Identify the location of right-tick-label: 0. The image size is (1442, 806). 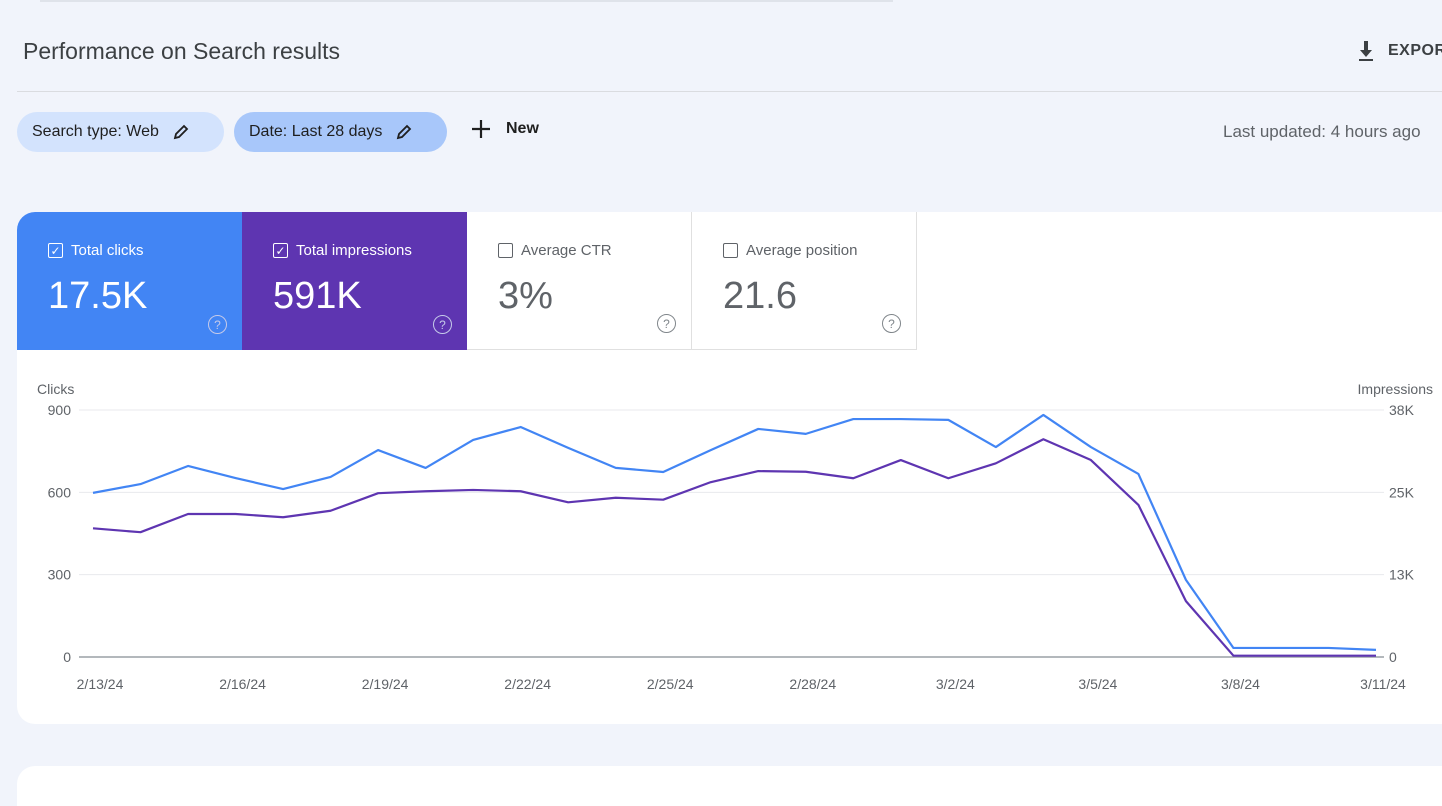
(1393, 657).